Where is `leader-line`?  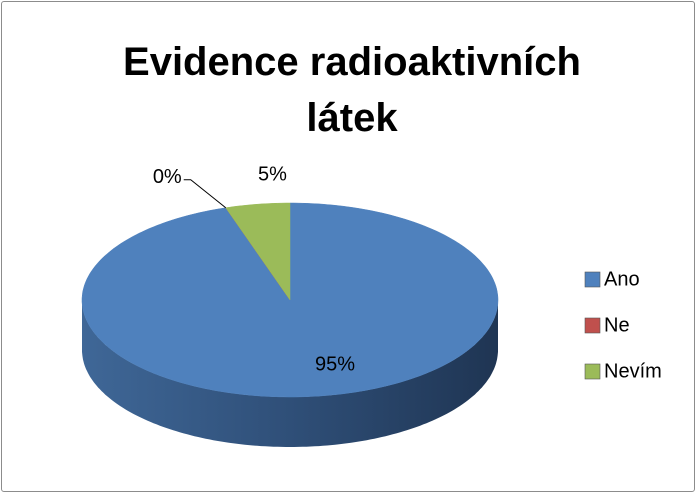 leader-line is located at coordinates (205, 194).